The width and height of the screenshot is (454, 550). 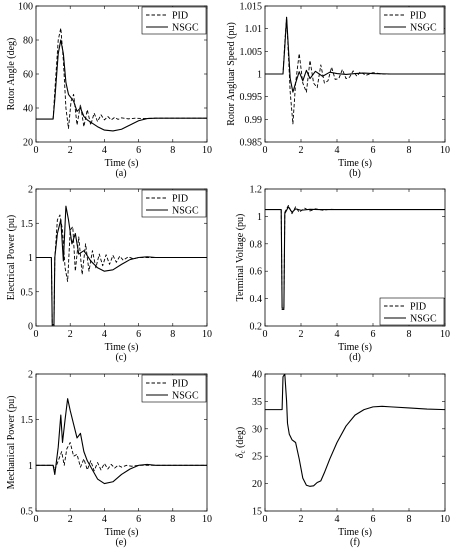 I want to click on y-tick-label: 0.99, so click(x=254, y=120).